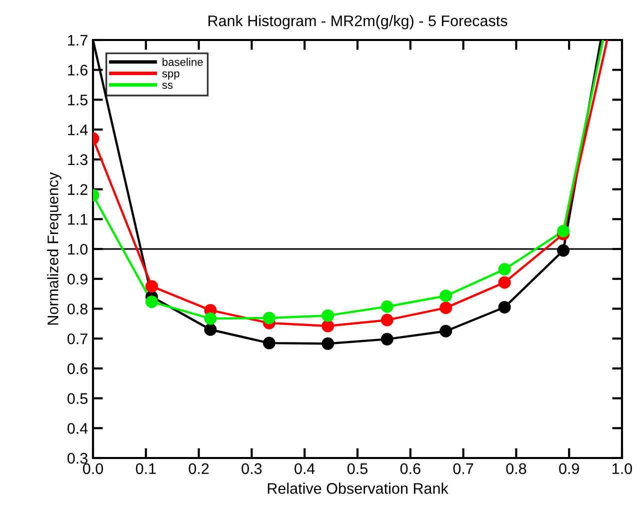 The width and height of the screenshot is (641, 505). Describe the element at coordinates (78, 160) in the screenshot. I see `y-tick-label: 1.3` at that location.